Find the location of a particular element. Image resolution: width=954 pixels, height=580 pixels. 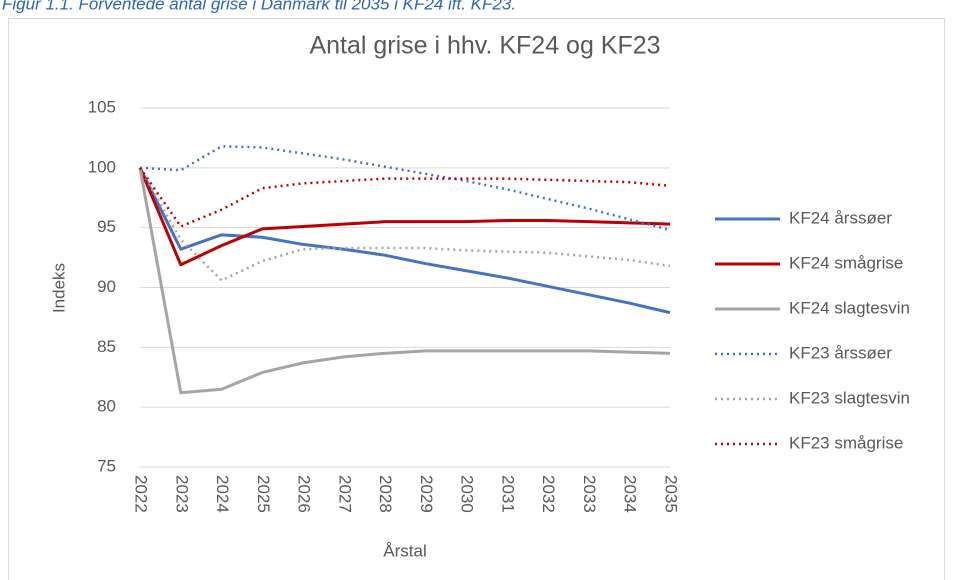

x-tick-label: 2031 is located at coordinates (507, 494).